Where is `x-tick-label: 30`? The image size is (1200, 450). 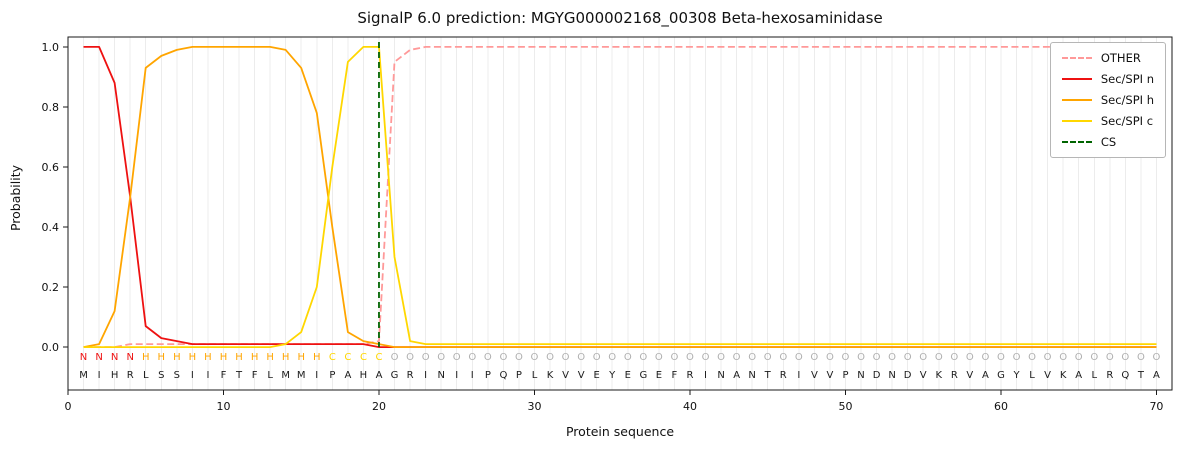 x-tick-label: 30 is located at coordinates (534, 406).